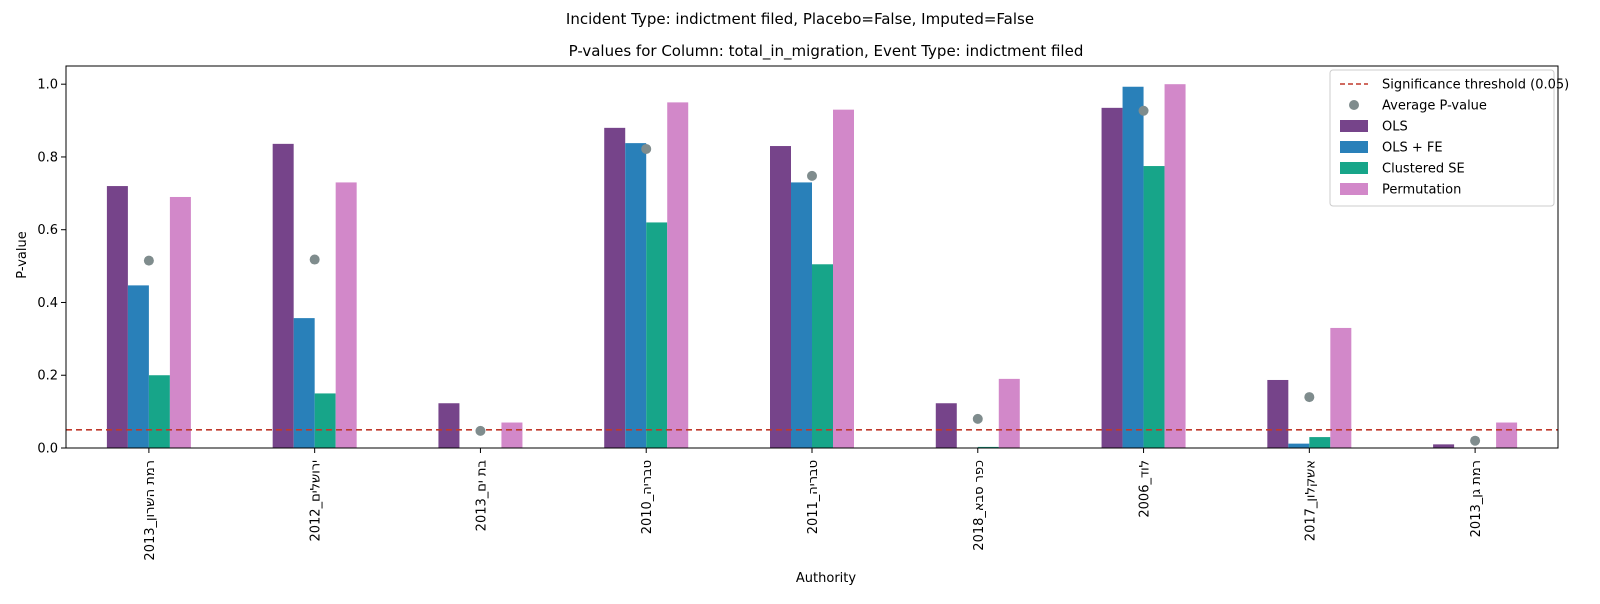 Image resolution: width=1600 pixels, height=604 pixels. I want to click on y-tick-label: 1.0, so click(47, 85).